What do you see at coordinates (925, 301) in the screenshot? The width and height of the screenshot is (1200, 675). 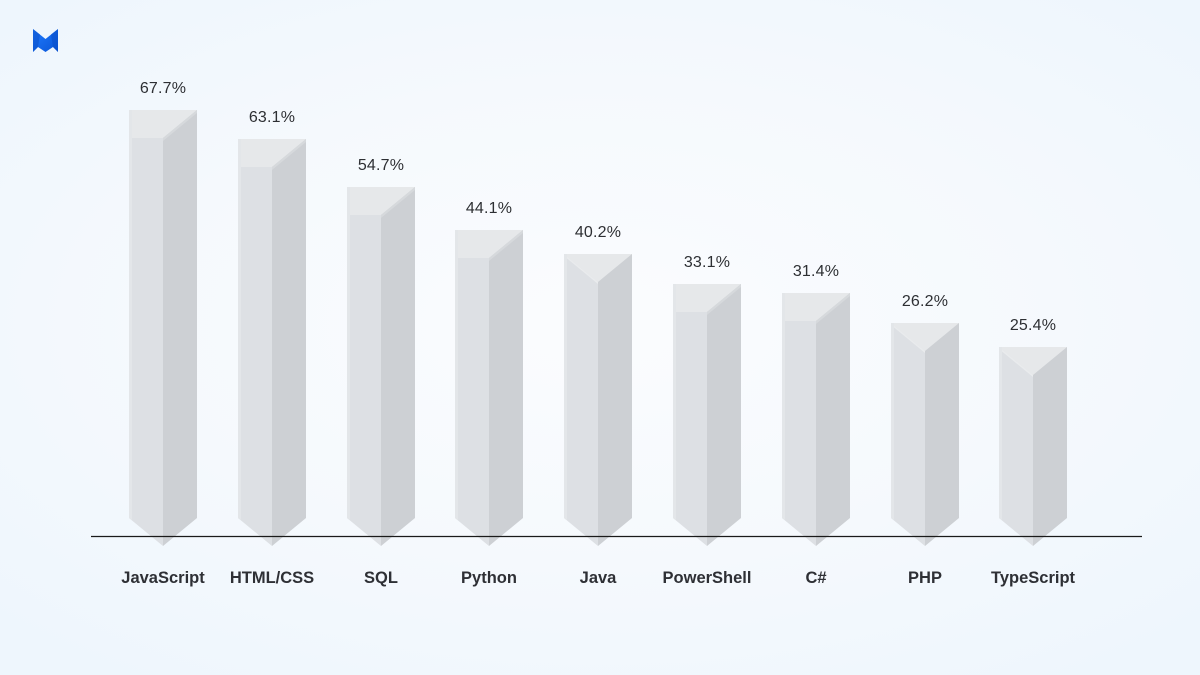 I see `value-label-php: 26.2%` at bounding box center [925, 301].